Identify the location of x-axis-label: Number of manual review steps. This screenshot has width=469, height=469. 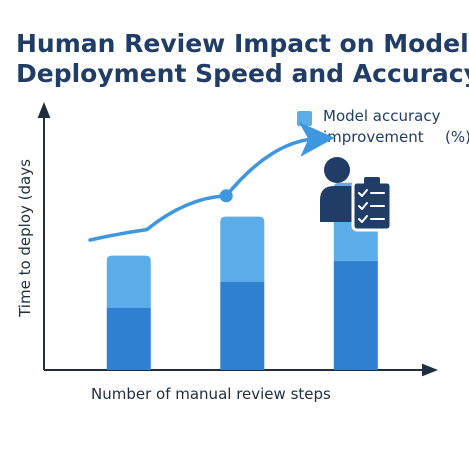
(211, 394).